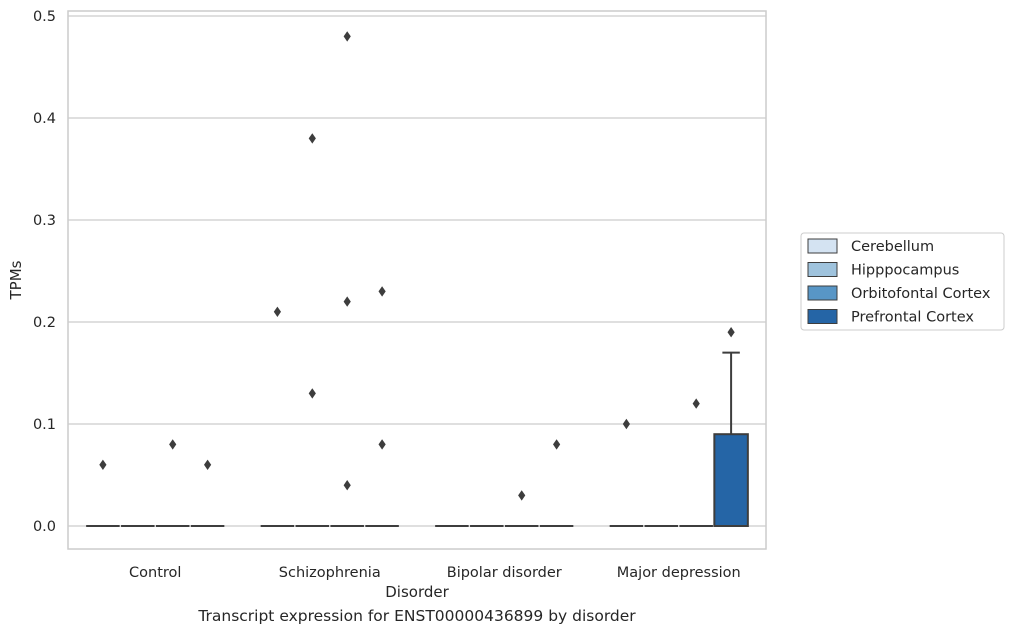 This screenshot has height=636, width=1014. Describe the element at coordinates (44, 221) in the screenshot. I see `y-tick-label: 0.3` at that location.